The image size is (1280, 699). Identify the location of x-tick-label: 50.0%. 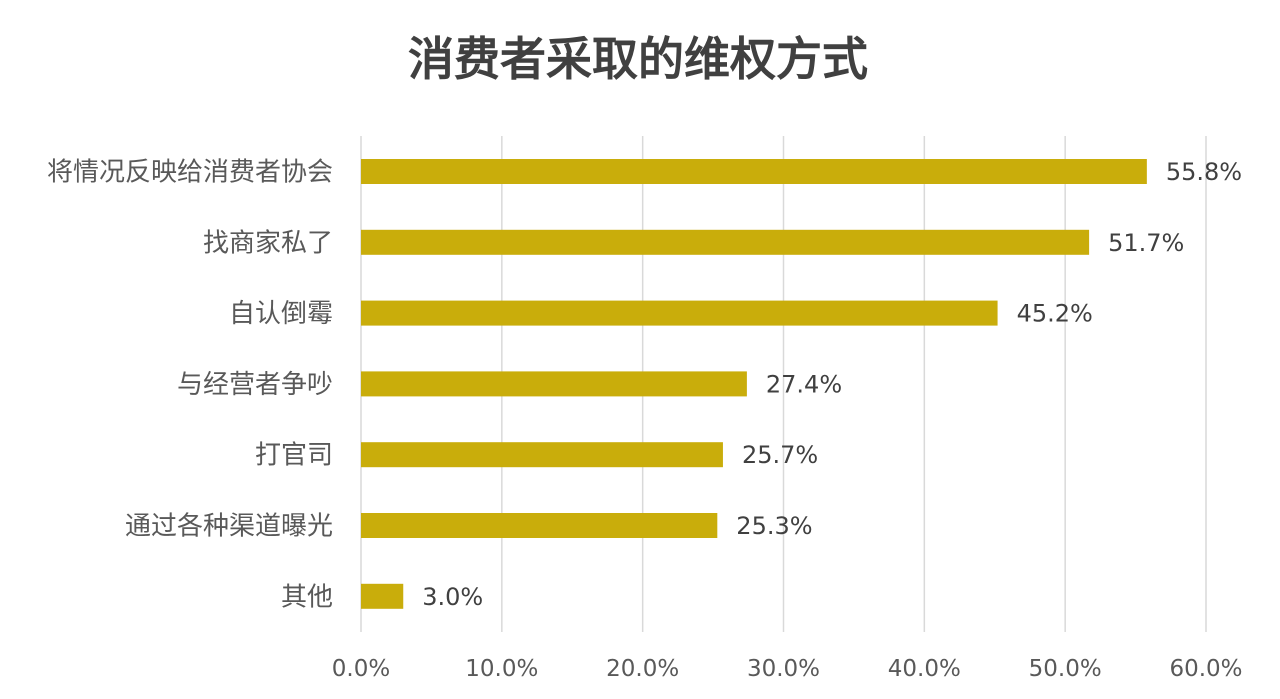
(1065, 669).